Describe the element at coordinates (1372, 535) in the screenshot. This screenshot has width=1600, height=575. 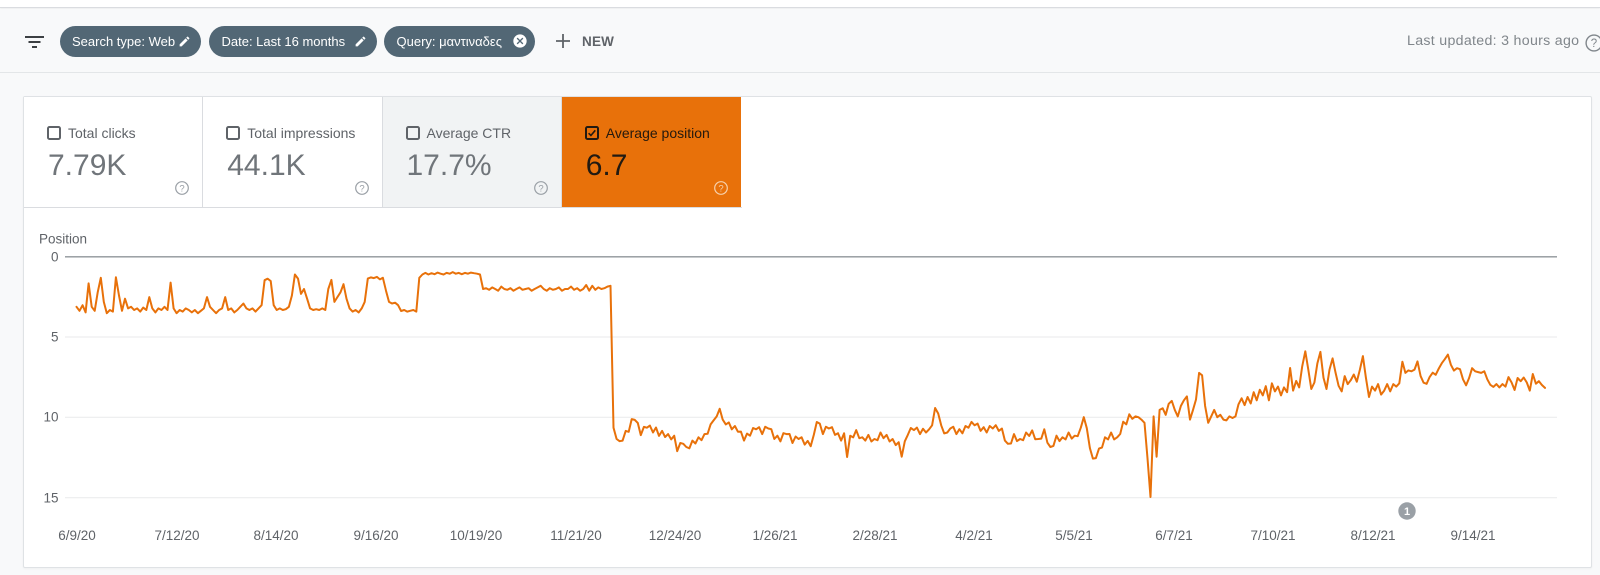
I see `svg-text: 8/12/21` at that location.